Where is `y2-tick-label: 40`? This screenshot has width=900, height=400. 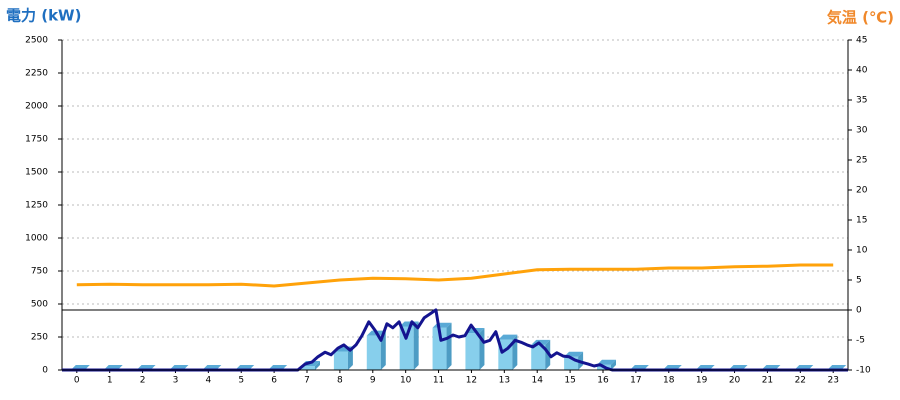
y2-tick-label: 40 is located at coordinates (862, 71).